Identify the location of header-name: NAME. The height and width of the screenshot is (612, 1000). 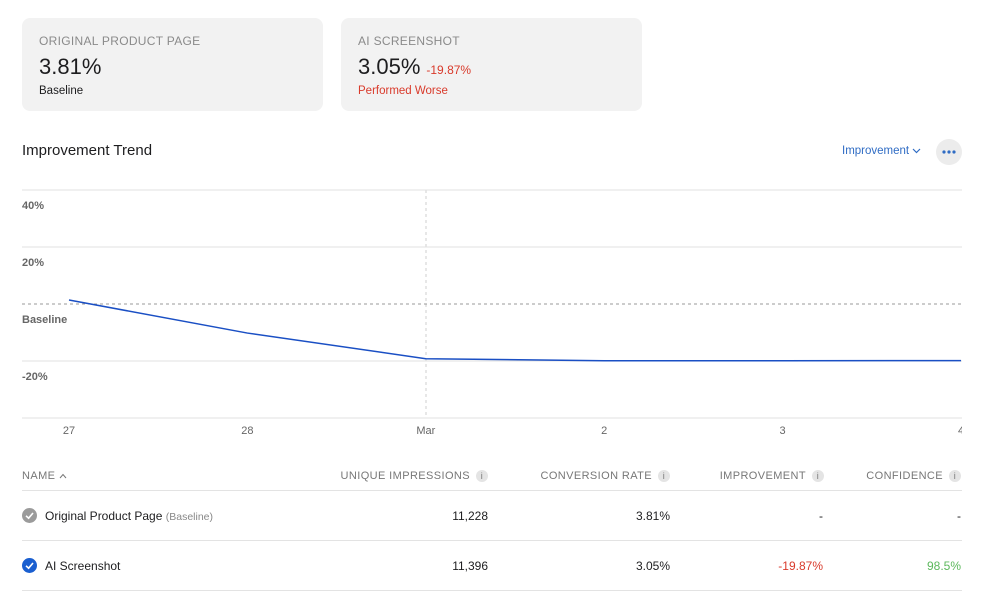
(44, 476).